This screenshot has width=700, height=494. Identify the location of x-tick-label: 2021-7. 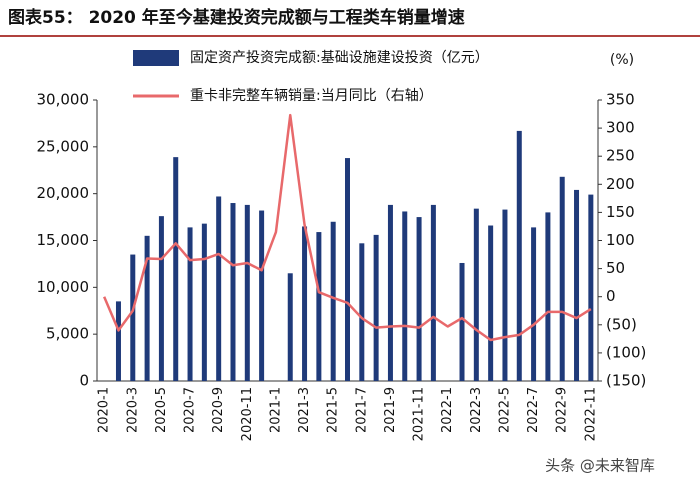
(361, 410).